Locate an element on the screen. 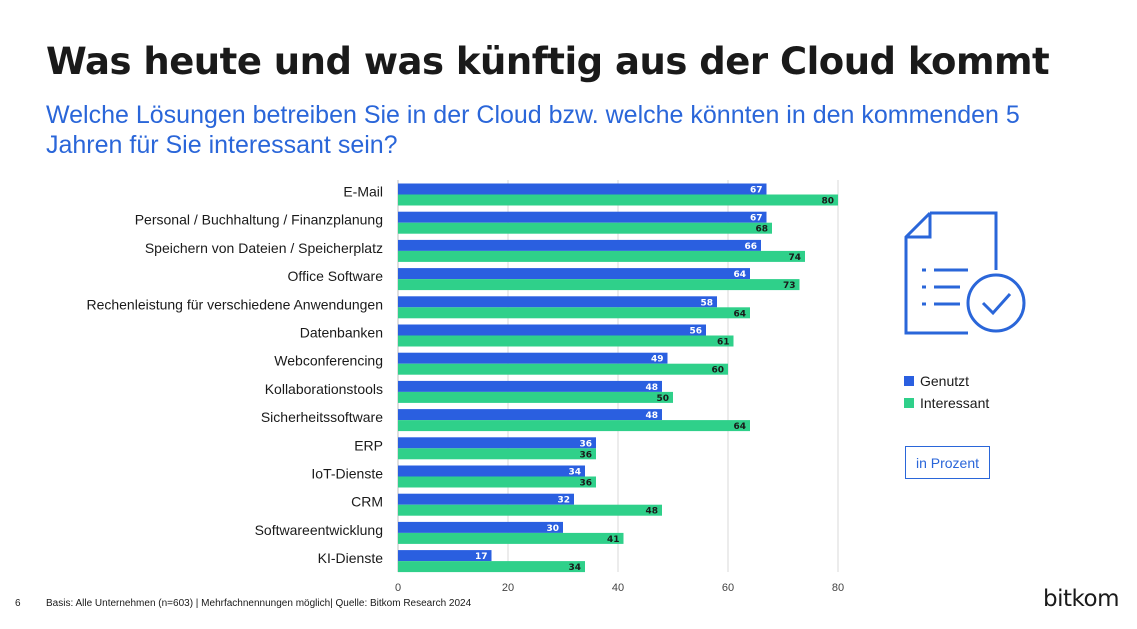 The height and width of the screenshot is (629, 1137). category-label: IoT-Dienste is located at coordinates (347, 474).